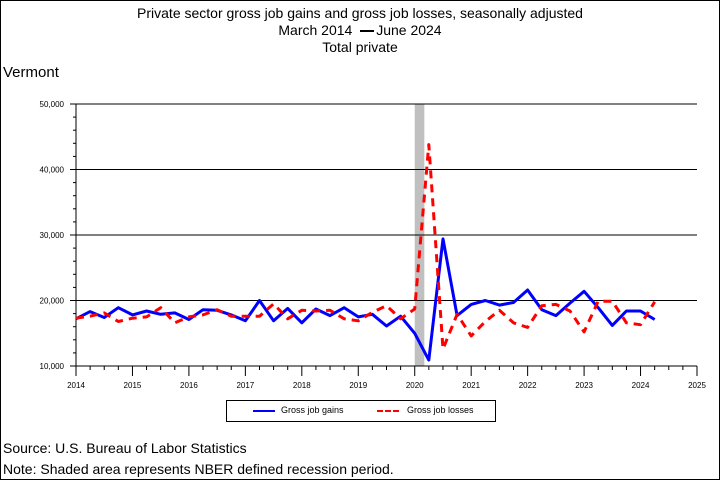  I want to click on y-tick-label: 10,000, so click(52, 366).